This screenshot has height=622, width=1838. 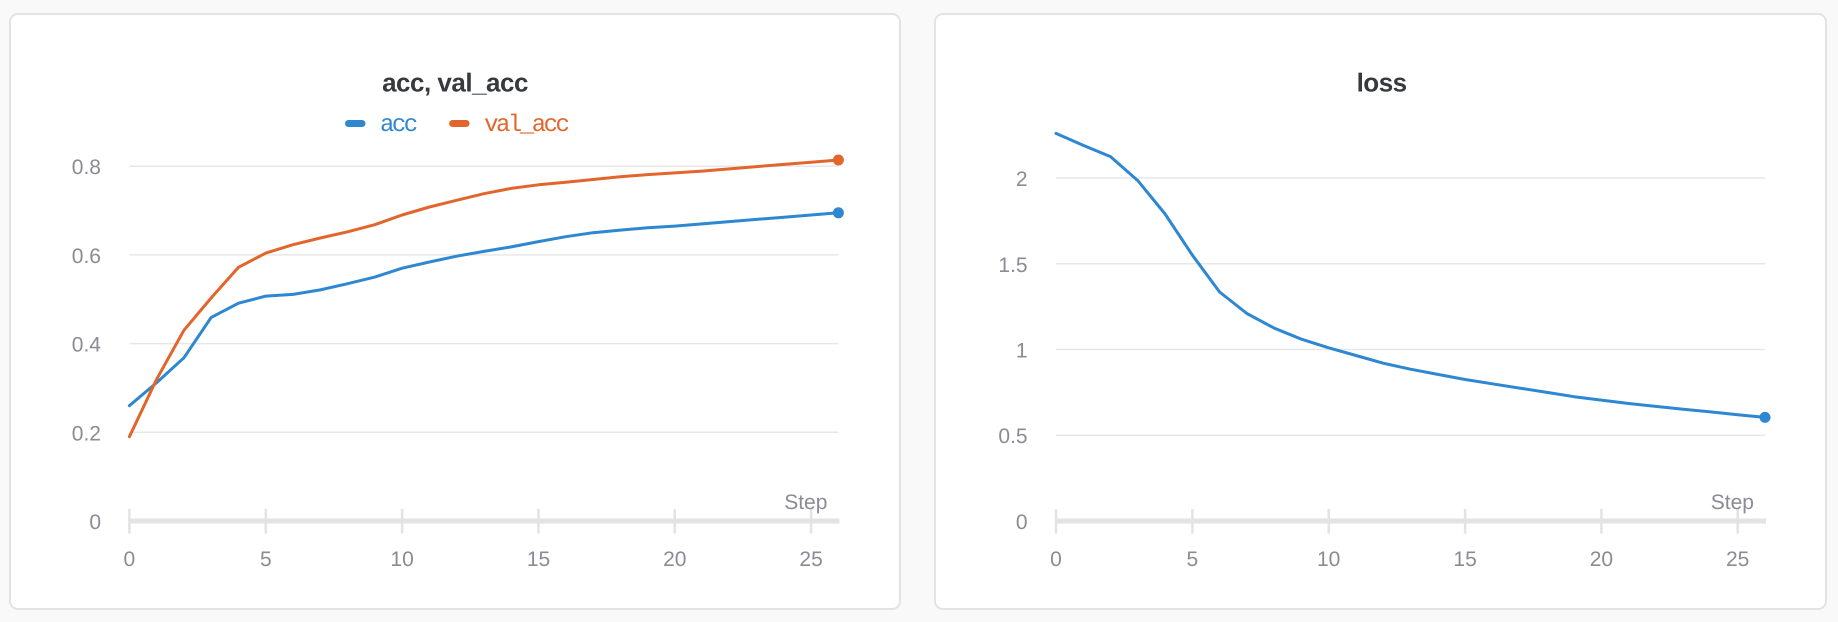 What do you see at coordinates (1022, 179) in the screenshot?
I see `svg-text: 2` at bounding box center [1022, 179].